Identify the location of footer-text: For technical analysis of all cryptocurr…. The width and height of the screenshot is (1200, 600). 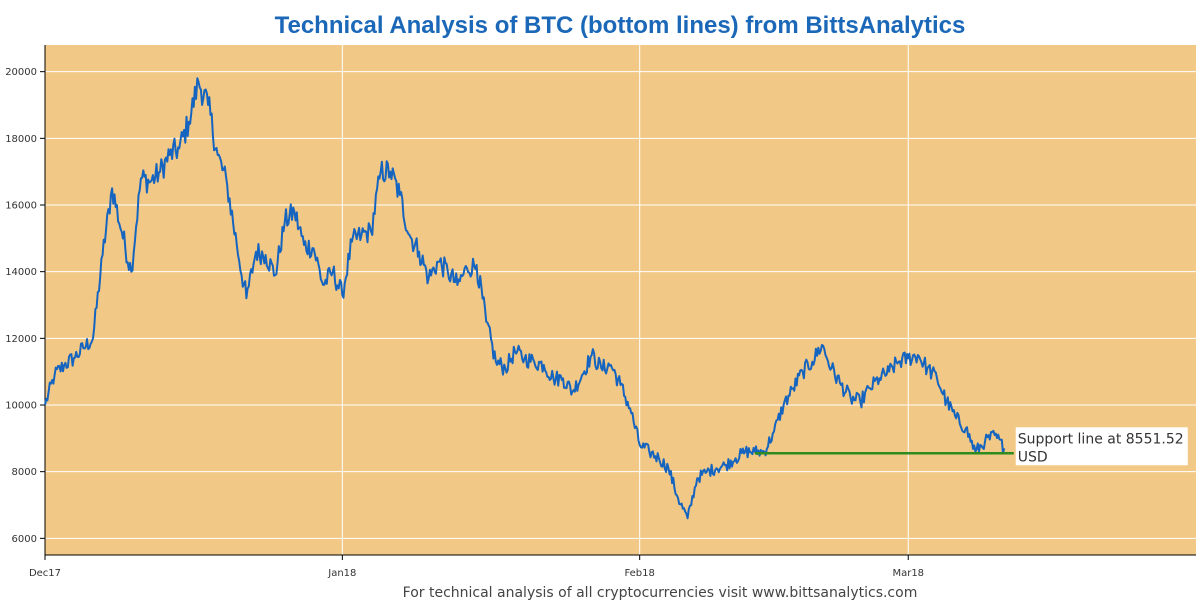
(660, 592).